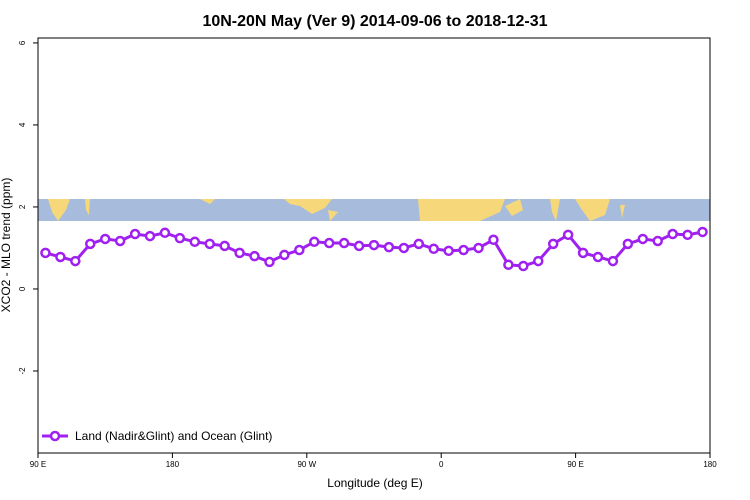 This screenshot has height=500, width=750. Describe the element at coordinates (374, 210) in the screenshot. I see `map-strip` at that location.